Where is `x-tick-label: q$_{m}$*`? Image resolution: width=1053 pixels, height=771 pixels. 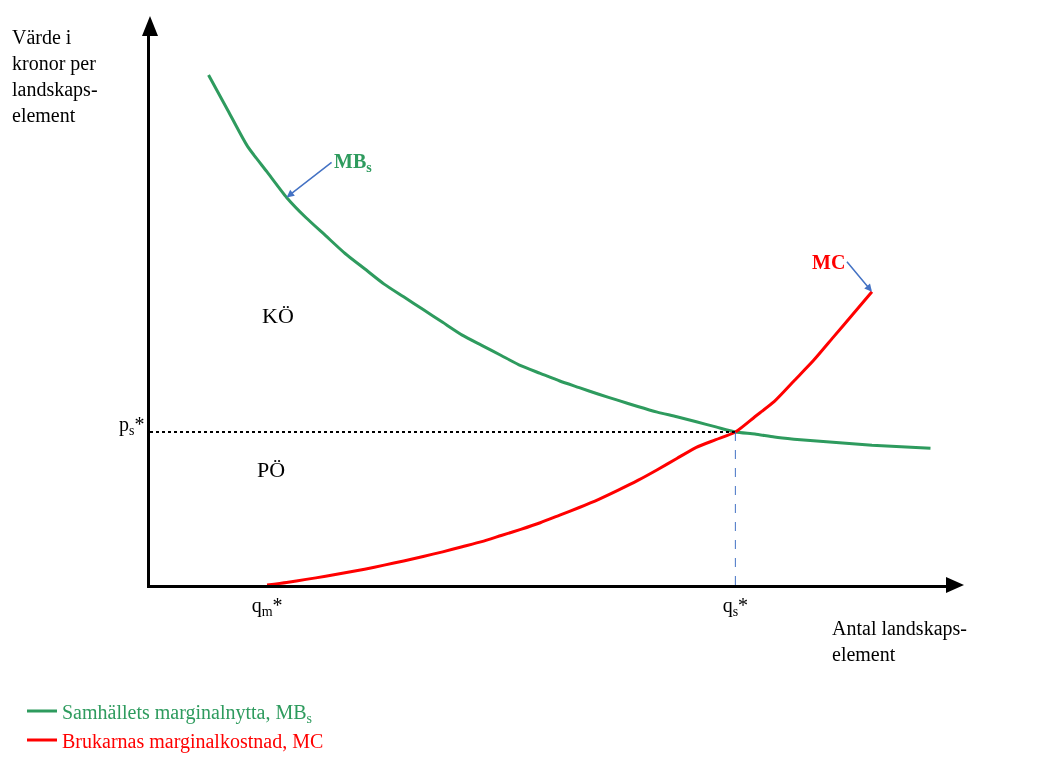
x-tick-label: q$_{m}$* is located at coordinates (267, 607).